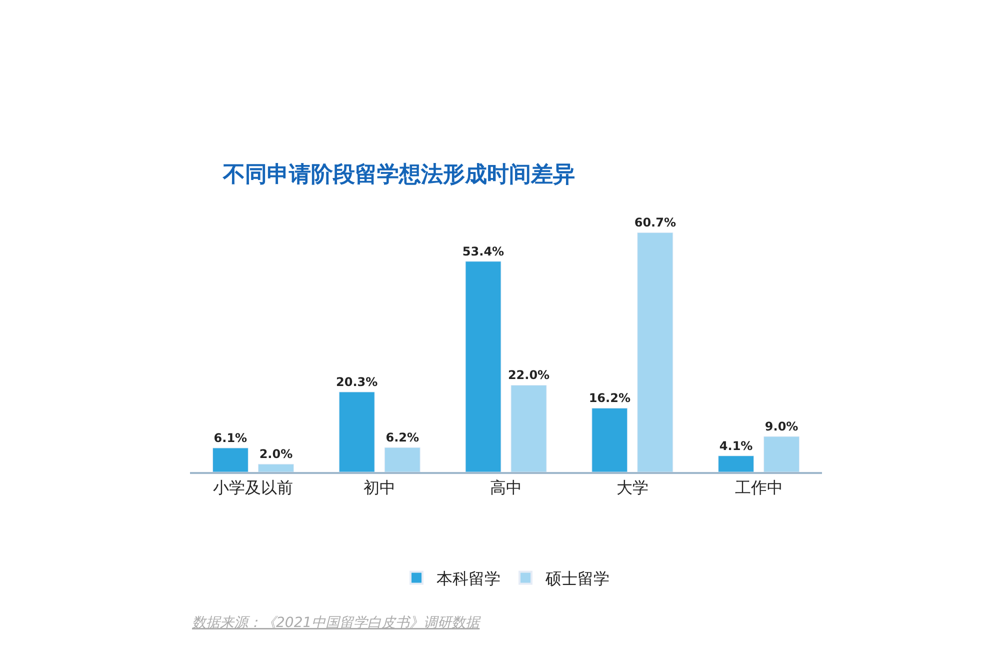 The image size is (992, 656). I want to click on data-label: 2.0%, so click(276, 454).